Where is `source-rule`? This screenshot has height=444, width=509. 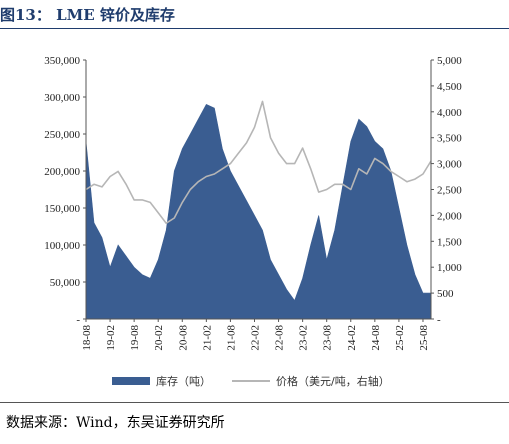 source-rule is located at coordinates (254, 402).